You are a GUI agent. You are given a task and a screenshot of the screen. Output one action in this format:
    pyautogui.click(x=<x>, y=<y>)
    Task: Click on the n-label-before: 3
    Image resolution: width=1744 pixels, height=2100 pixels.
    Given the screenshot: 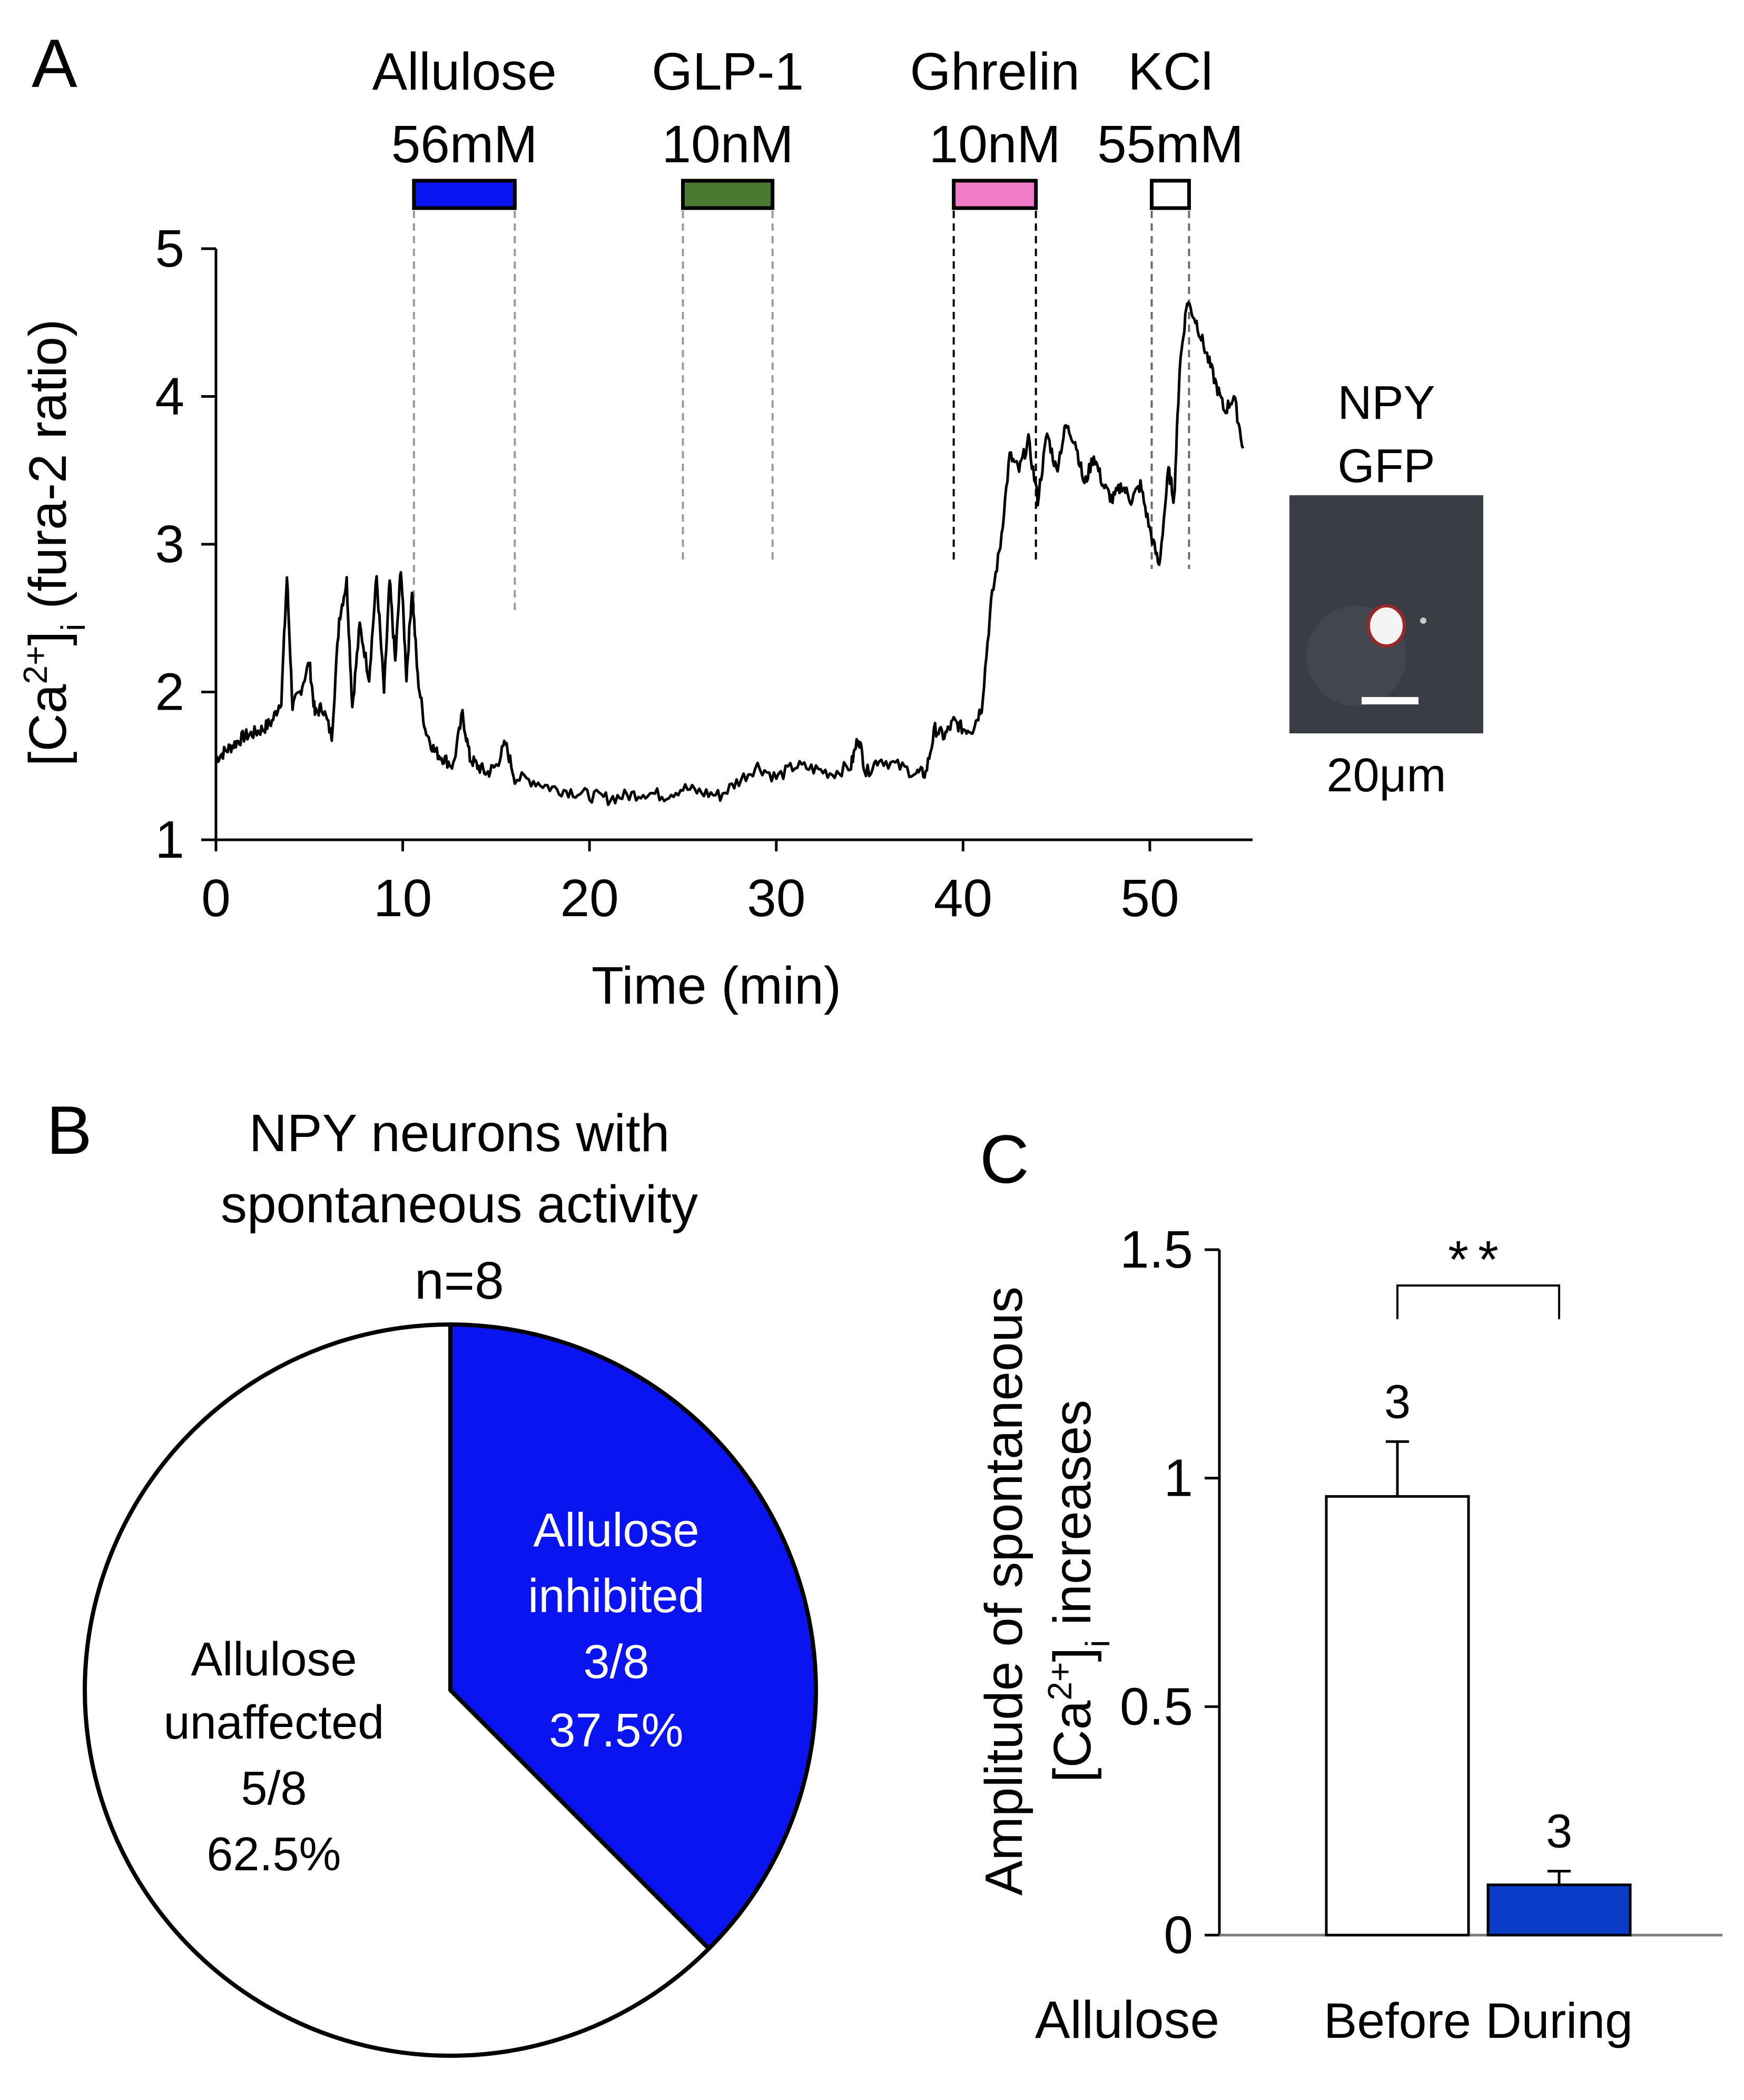 What is the action you would take?
    pyautogui.click(x=1398, y=1402)
    